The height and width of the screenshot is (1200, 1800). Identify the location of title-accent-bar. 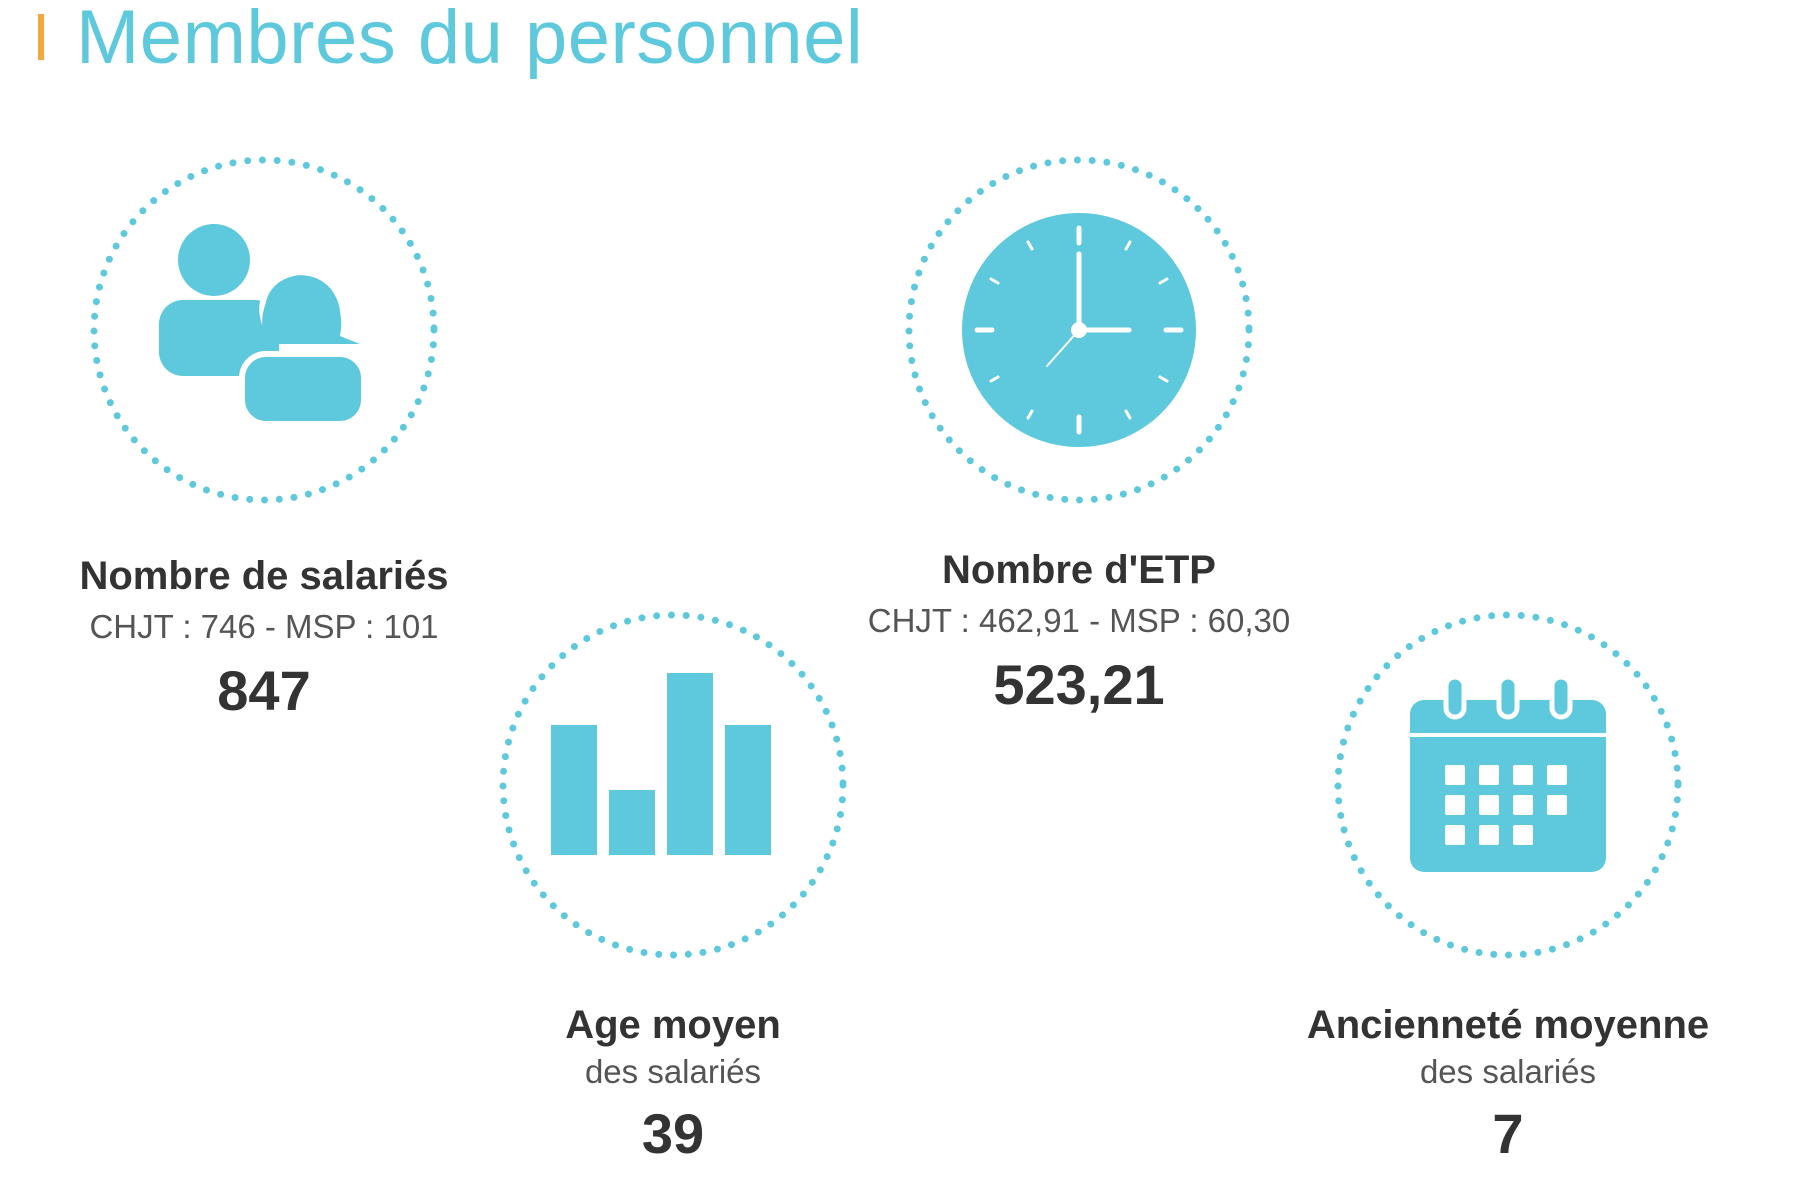
(41, 37).